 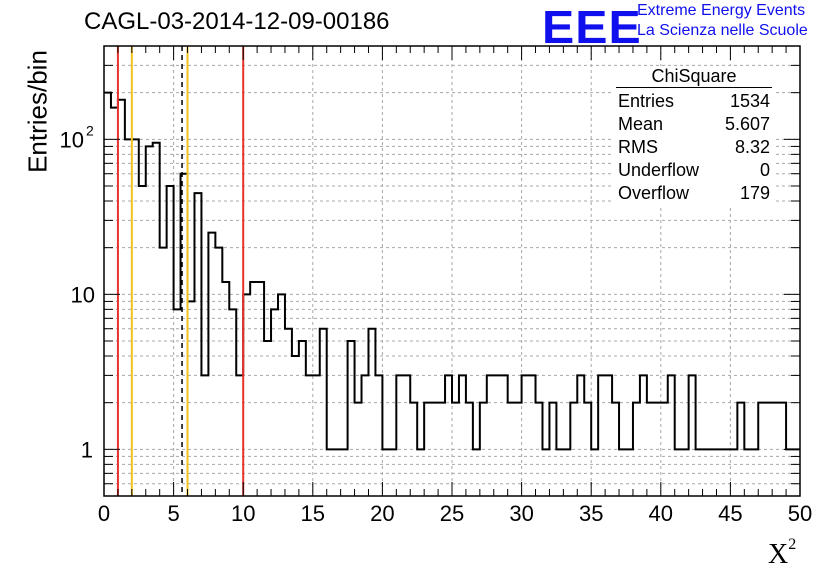 What do you see at coordinates (694, 193) in the screenshot?
I see `stats-row-overflow: Overflow 179` at bounding box center [694, 193].